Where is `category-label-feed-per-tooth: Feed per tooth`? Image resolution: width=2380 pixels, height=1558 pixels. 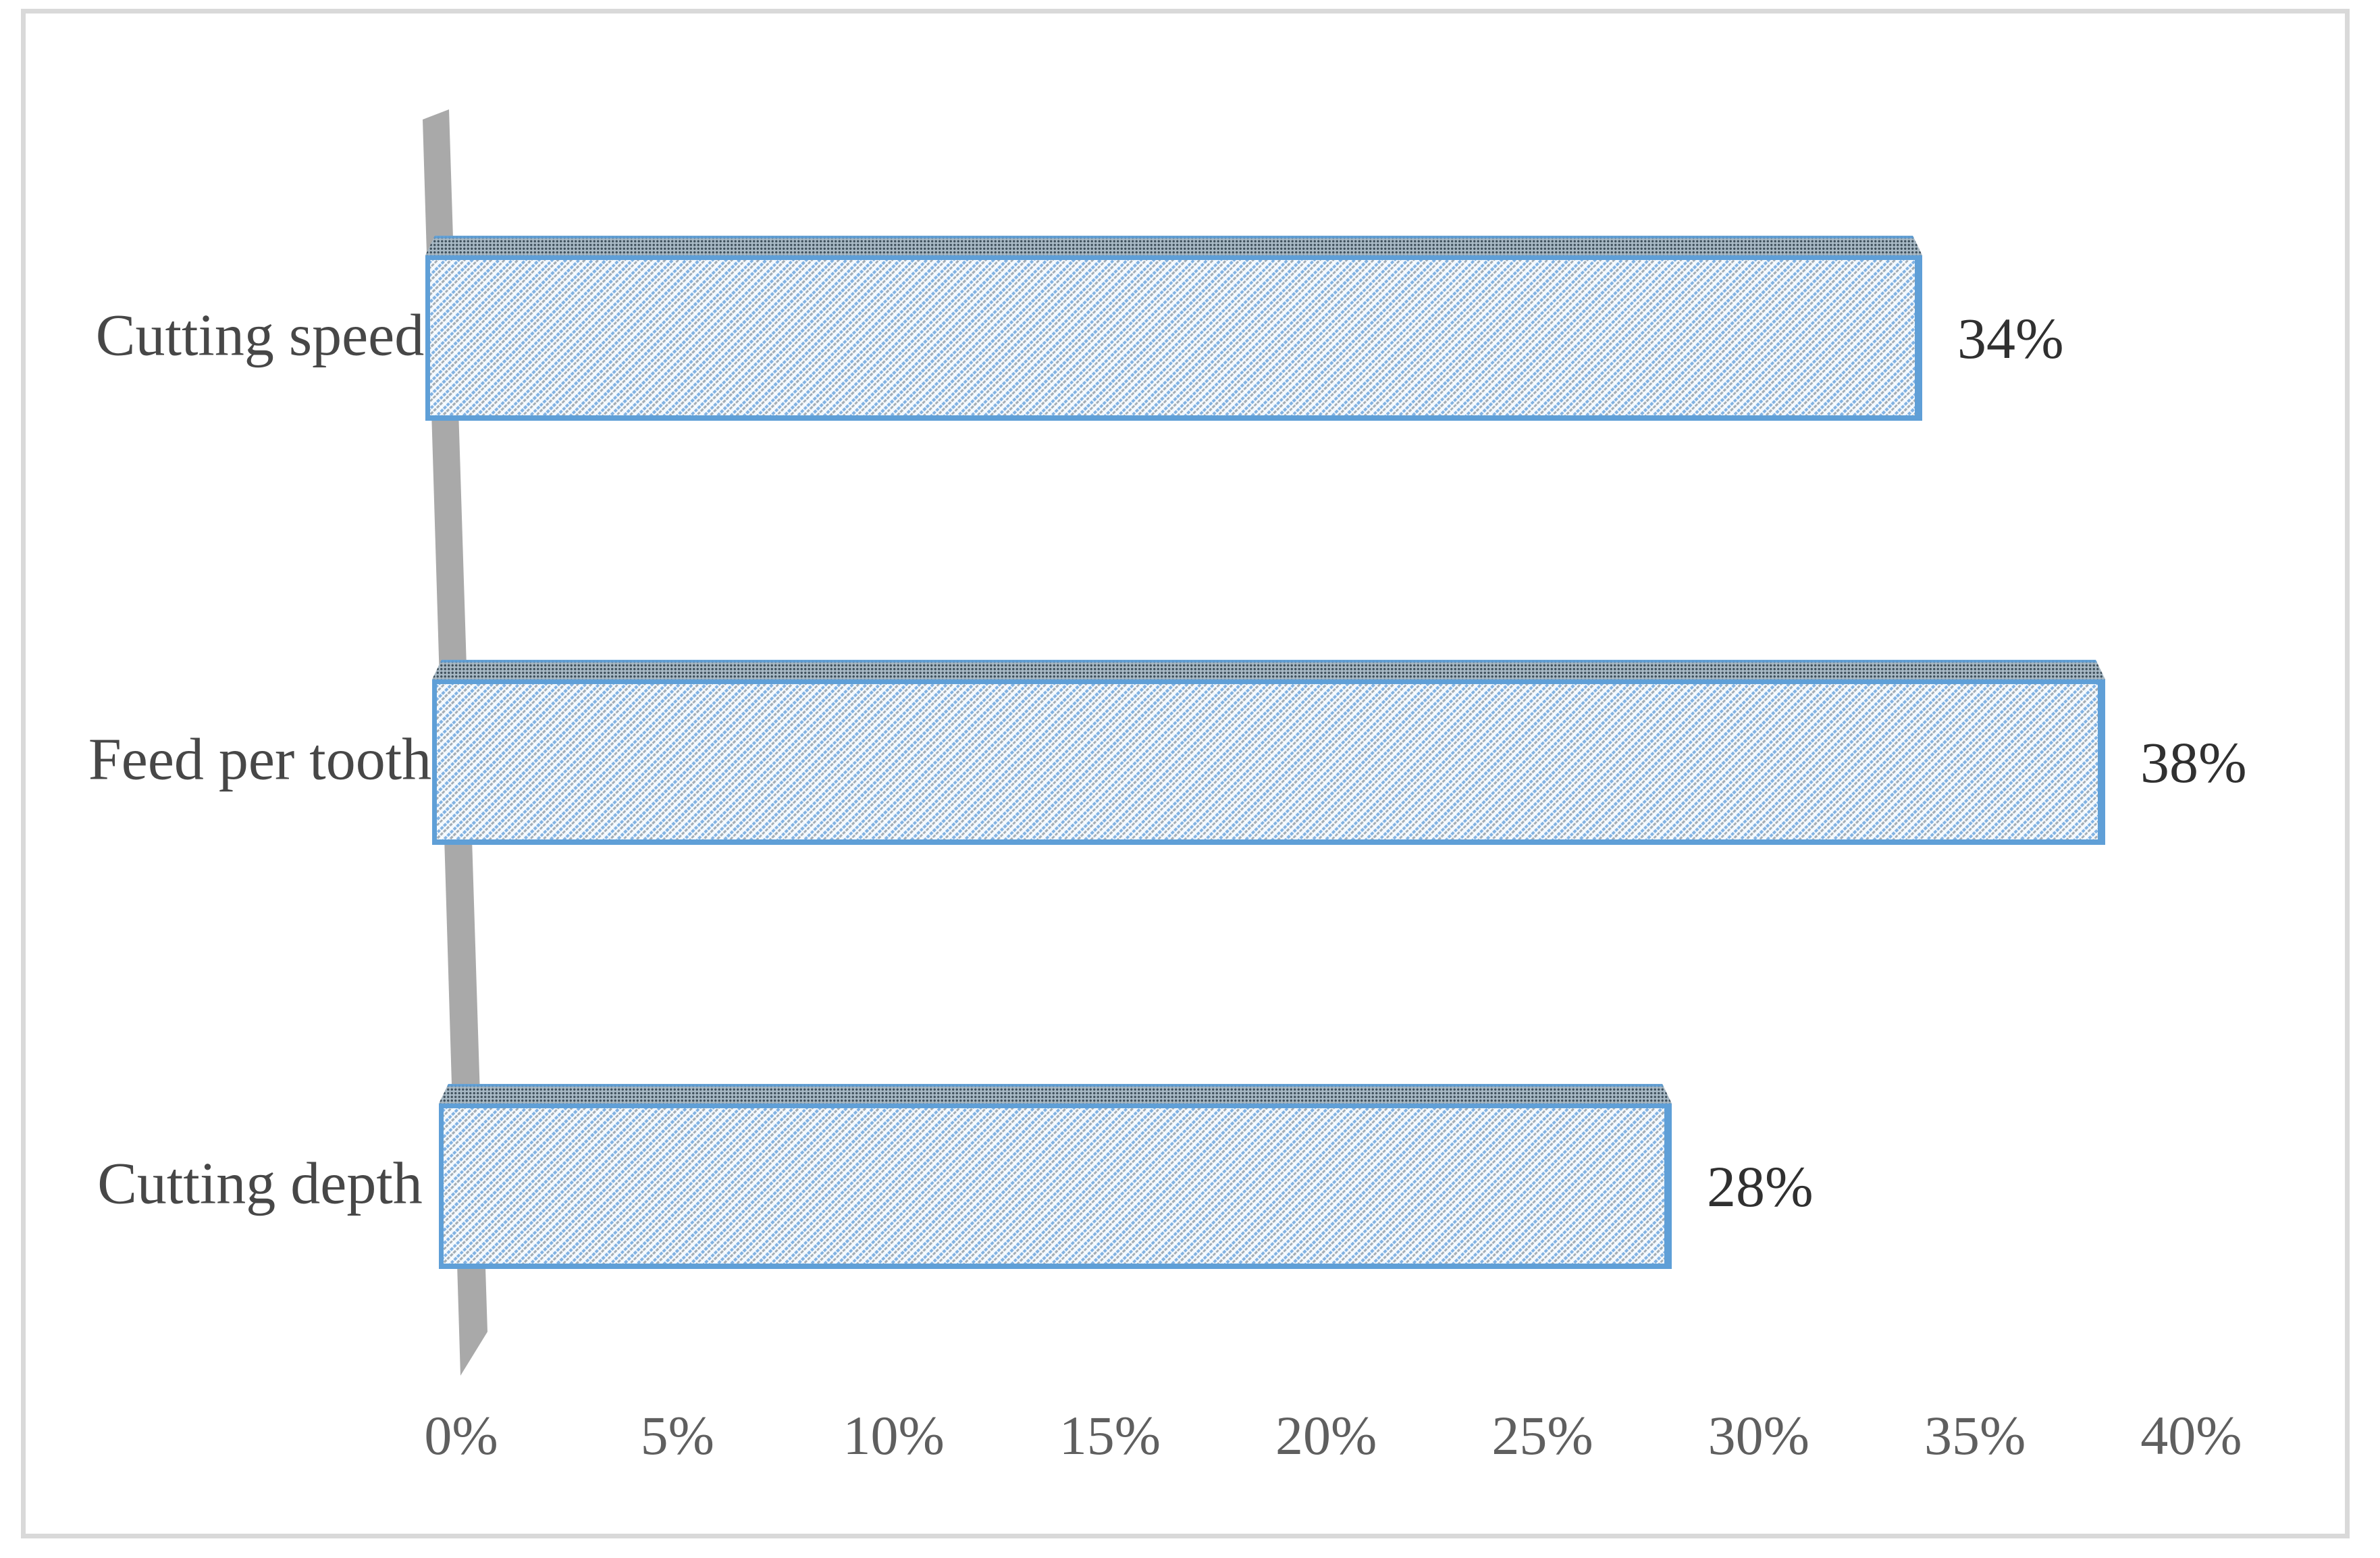
category-label-feed-per-tooth: Feed per tooth is located at coordinates (260, 759).